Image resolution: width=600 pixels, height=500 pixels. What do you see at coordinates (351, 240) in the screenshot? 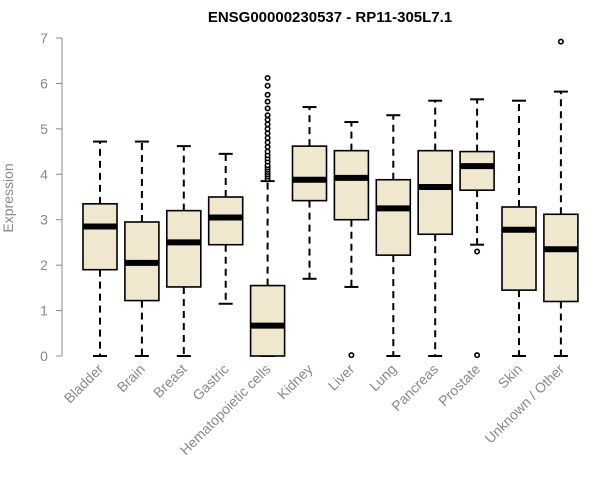
I see `box-liver` at bounding box center [351, 240].